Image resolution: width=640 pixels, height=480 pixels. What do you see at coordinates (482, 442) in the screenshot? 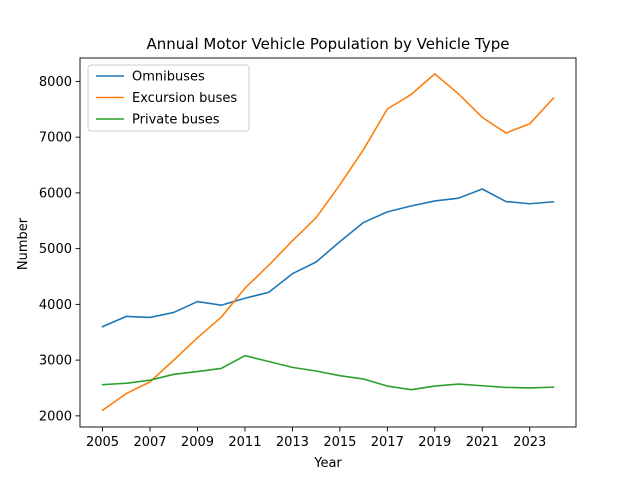
I see `x-tick-label-2021: 2021` at bounding box center [482, 442].